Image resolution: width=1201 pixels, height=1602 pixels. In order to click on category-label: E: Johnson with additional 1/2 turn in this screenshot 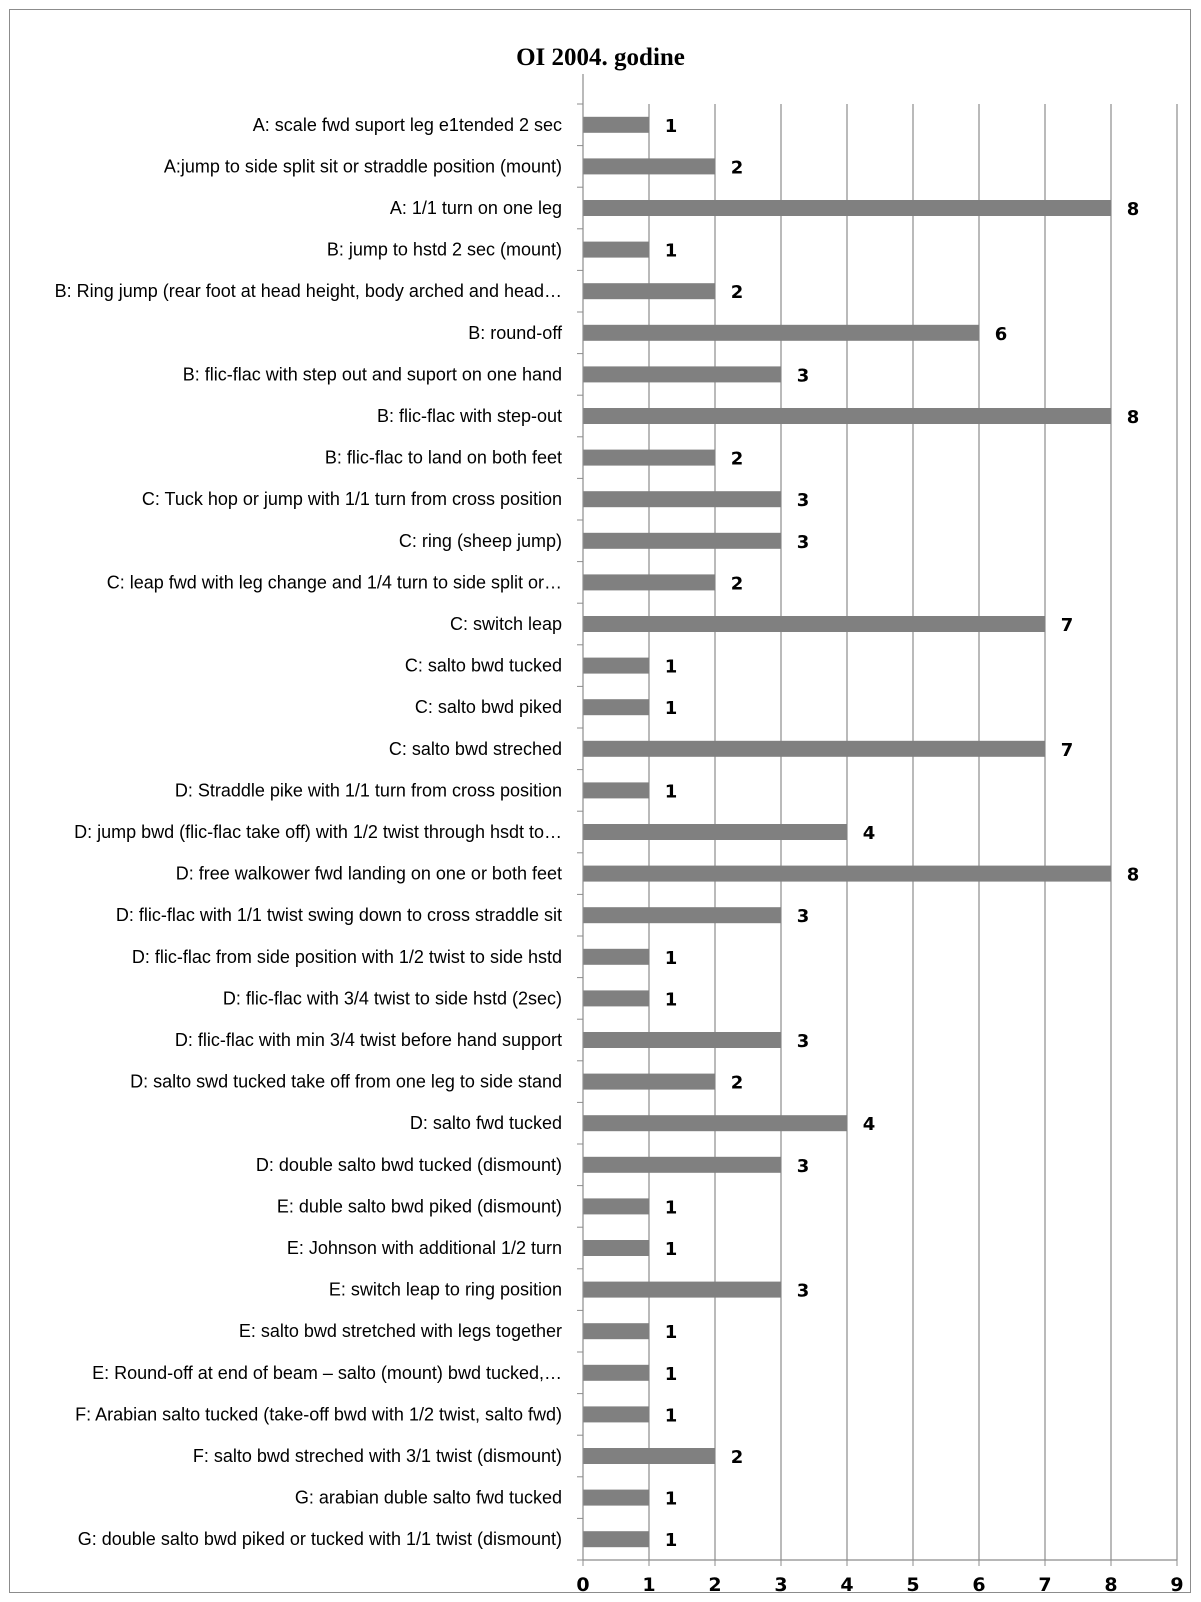, I will do `click(424, 1248)`.